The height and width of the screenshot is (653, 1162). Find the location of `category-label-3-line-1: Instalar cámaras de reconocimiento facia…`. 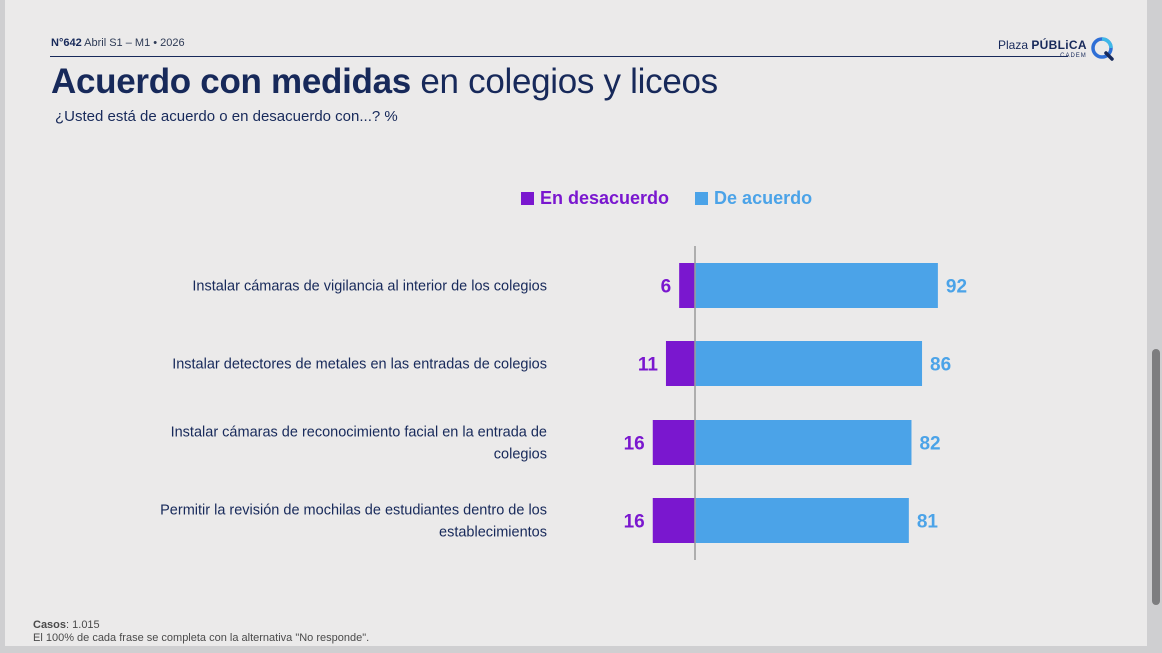

category-label-3-line-1: Instalar cámaras de reconocimiento facia… is located at coordinates (359, 433).